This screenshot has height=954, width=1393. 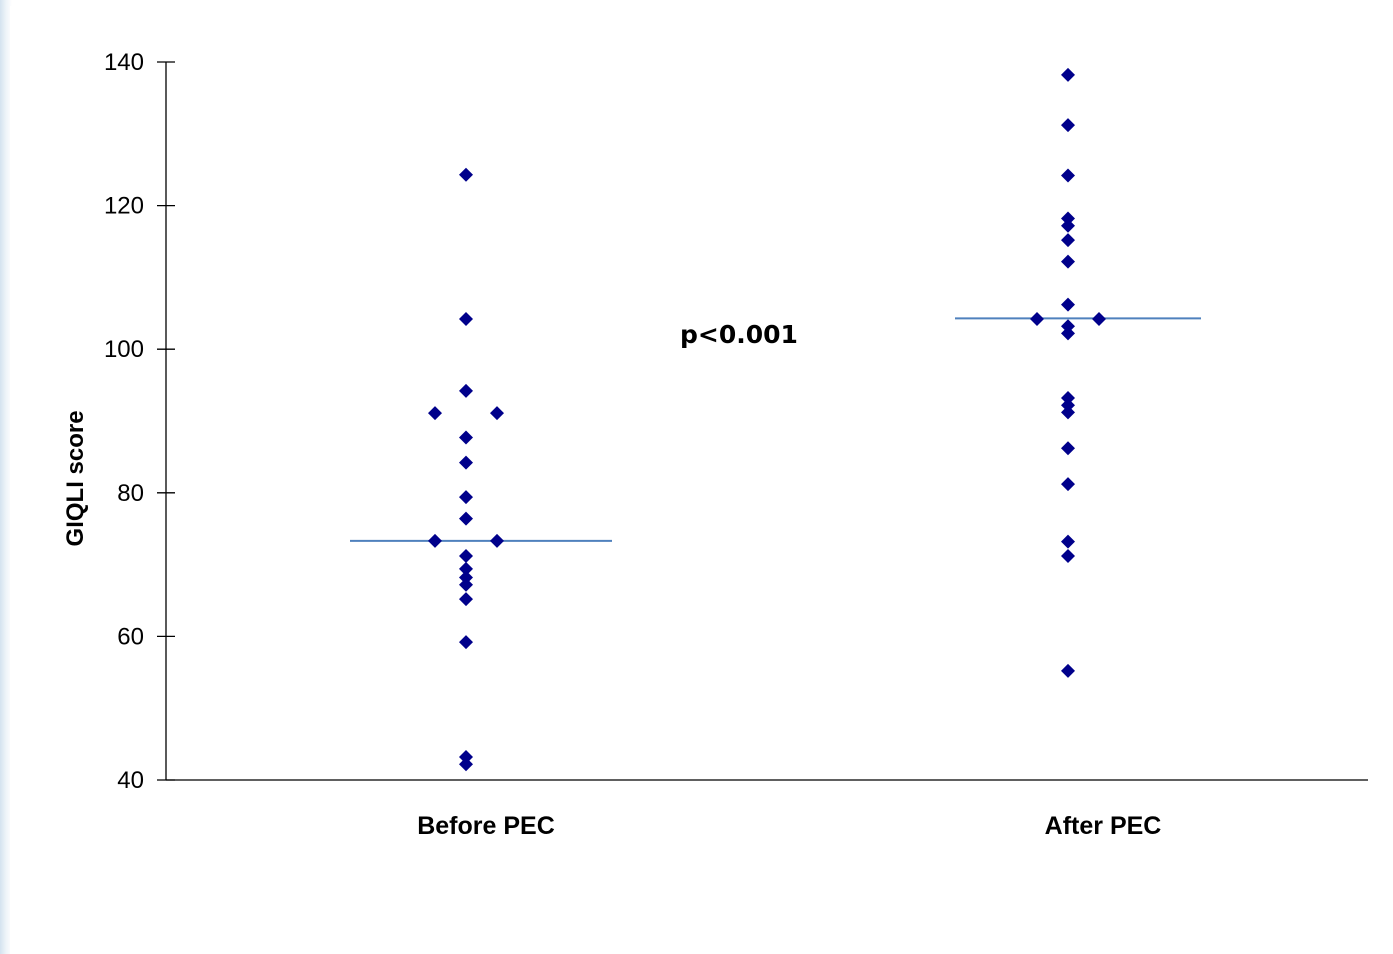 I want to click on y-tick-label: 120, so click(x=124, y=206).